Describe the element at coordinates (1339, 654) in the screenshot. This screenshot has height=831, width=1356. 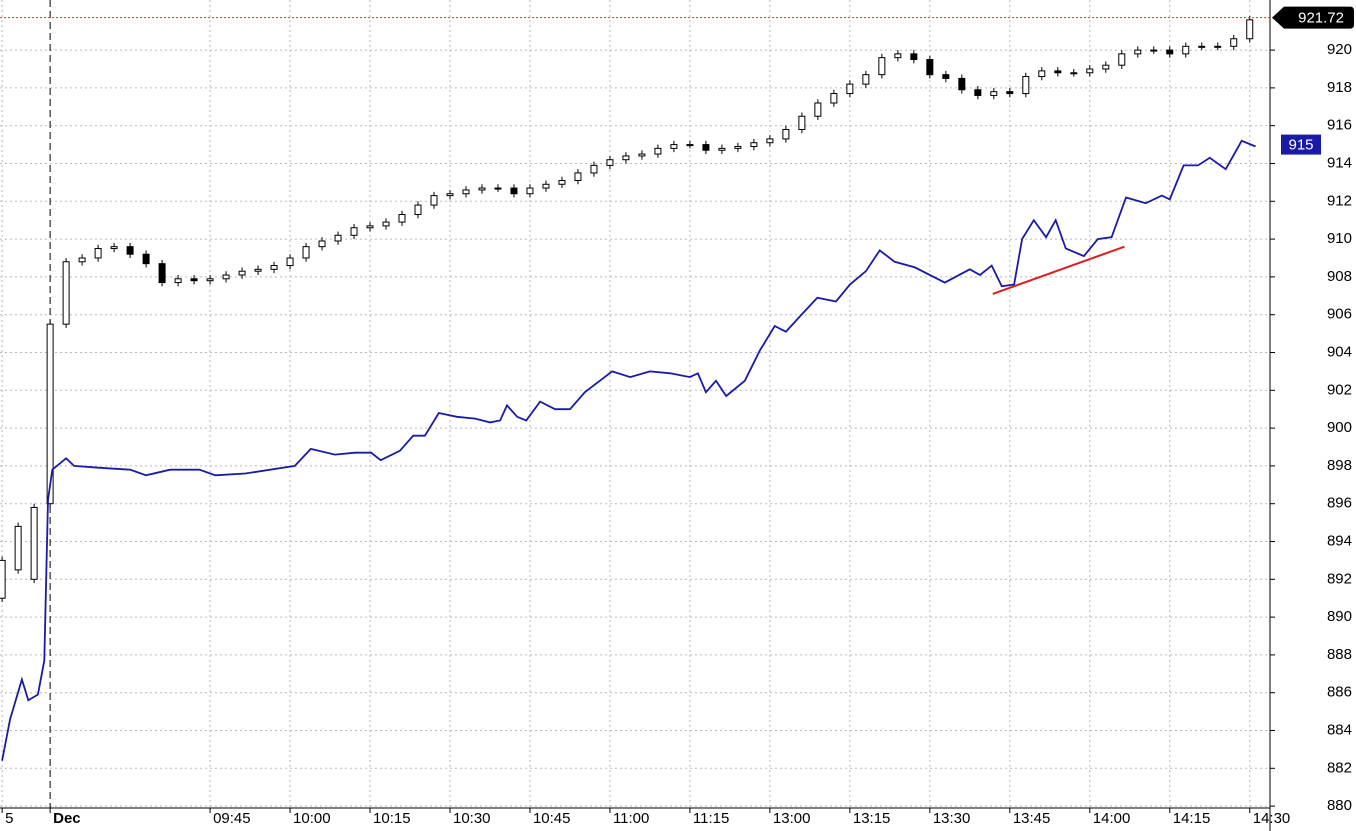
I see `y-tick-label: 888` at that location.